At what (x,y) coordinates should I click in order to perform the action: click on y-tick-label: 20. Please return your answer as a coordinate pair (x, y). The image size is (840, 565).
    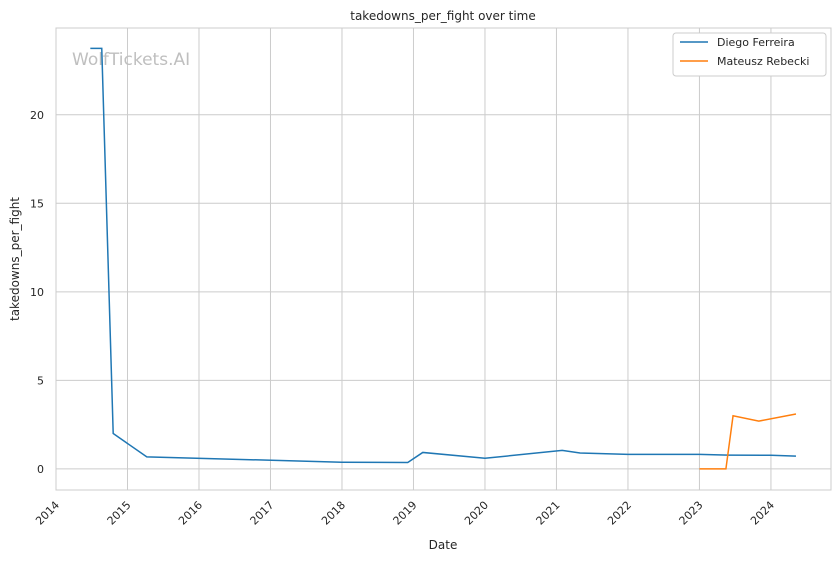
    Looking at the image, I should click on (37, 115).